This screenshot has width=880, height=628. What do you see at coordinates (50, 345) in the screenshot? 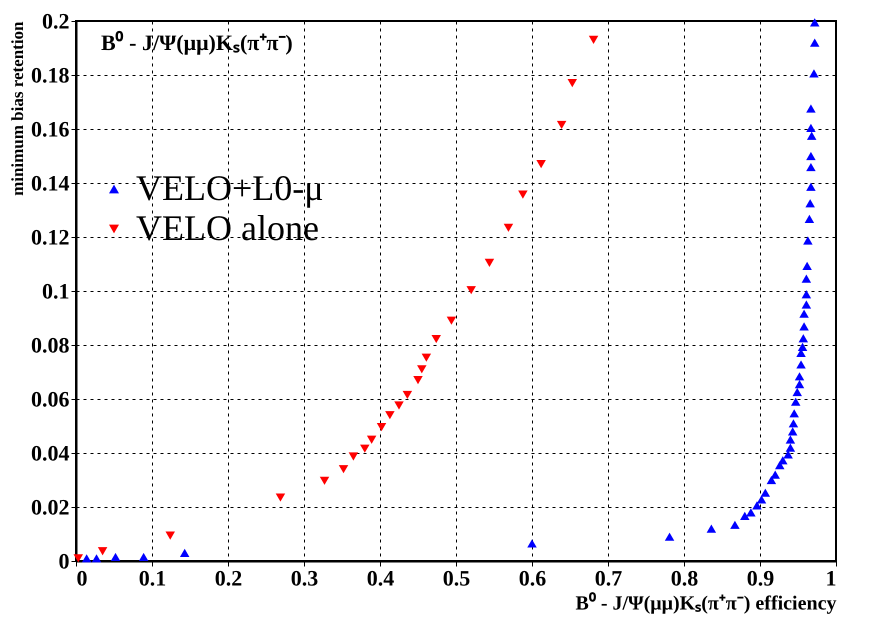
I see `y-tick-label: 0.08` at bounding box center [50, 345].